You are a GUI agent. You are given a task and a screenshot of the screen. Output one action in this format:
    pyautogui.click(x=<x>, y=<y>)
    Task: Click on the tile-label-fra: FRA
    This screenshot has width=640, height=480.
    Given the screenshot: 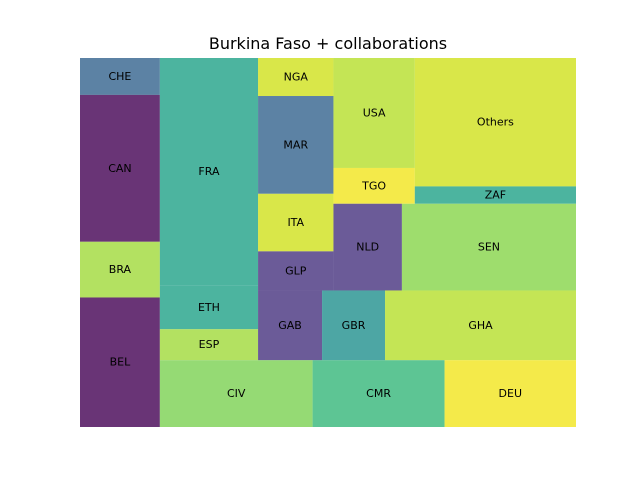 What is the action you would take?
    pyautogui.click(x=209, y=171)
    